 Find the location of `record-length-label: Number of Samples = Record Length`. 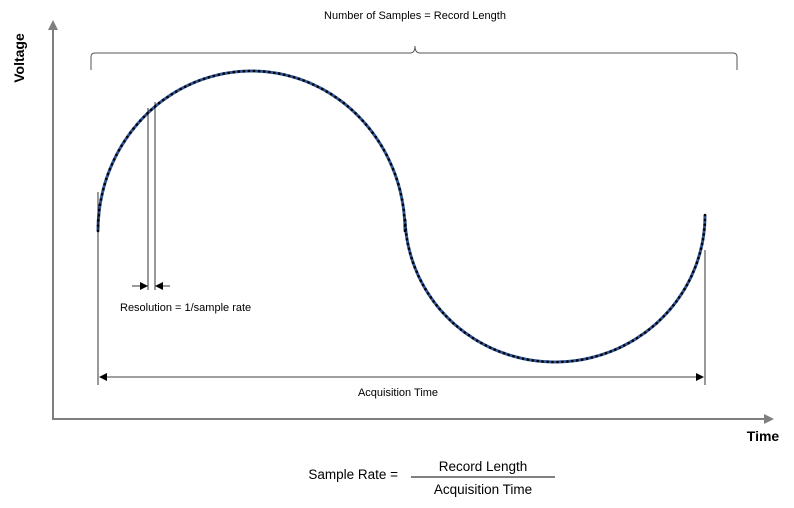

record-length-label: Number of Samples = Record Length is located at coordinates (415, 16).